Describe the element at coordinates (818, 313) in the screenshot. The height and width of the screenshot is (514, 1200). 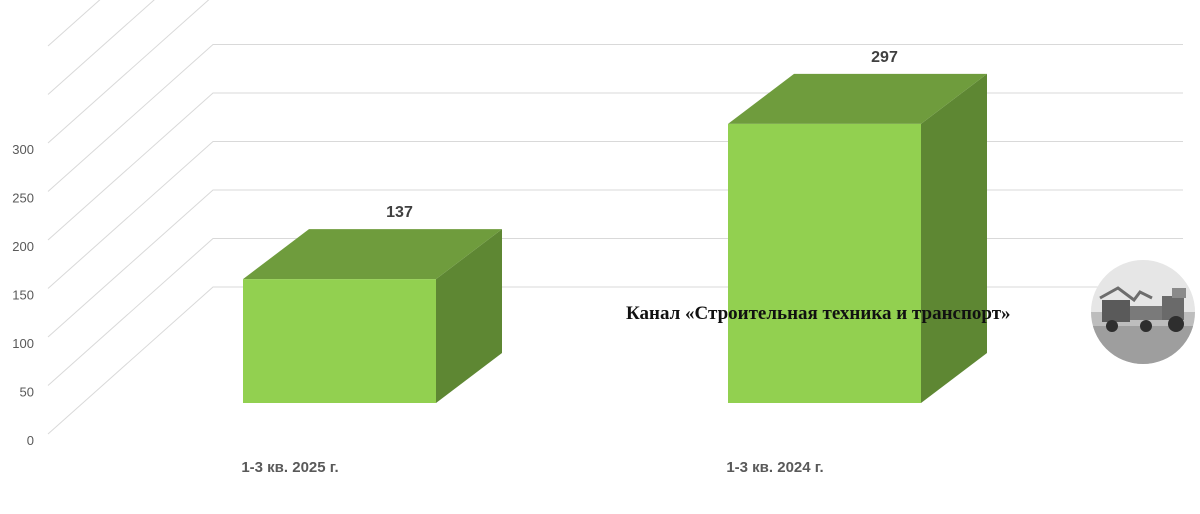
I see `watermark-text: Канал «Строительная техника и транспорт»` at that location.